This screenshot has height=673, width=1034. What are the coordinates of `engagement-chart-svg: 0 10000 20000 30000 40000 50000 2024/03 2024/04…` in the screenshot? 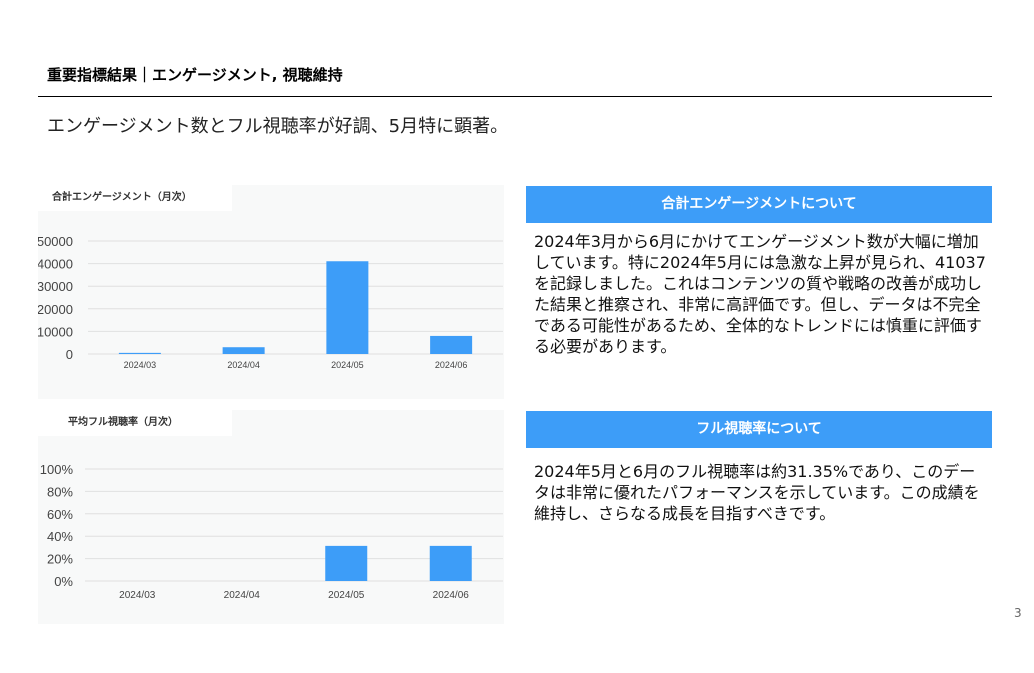 It's located at (270, 302).